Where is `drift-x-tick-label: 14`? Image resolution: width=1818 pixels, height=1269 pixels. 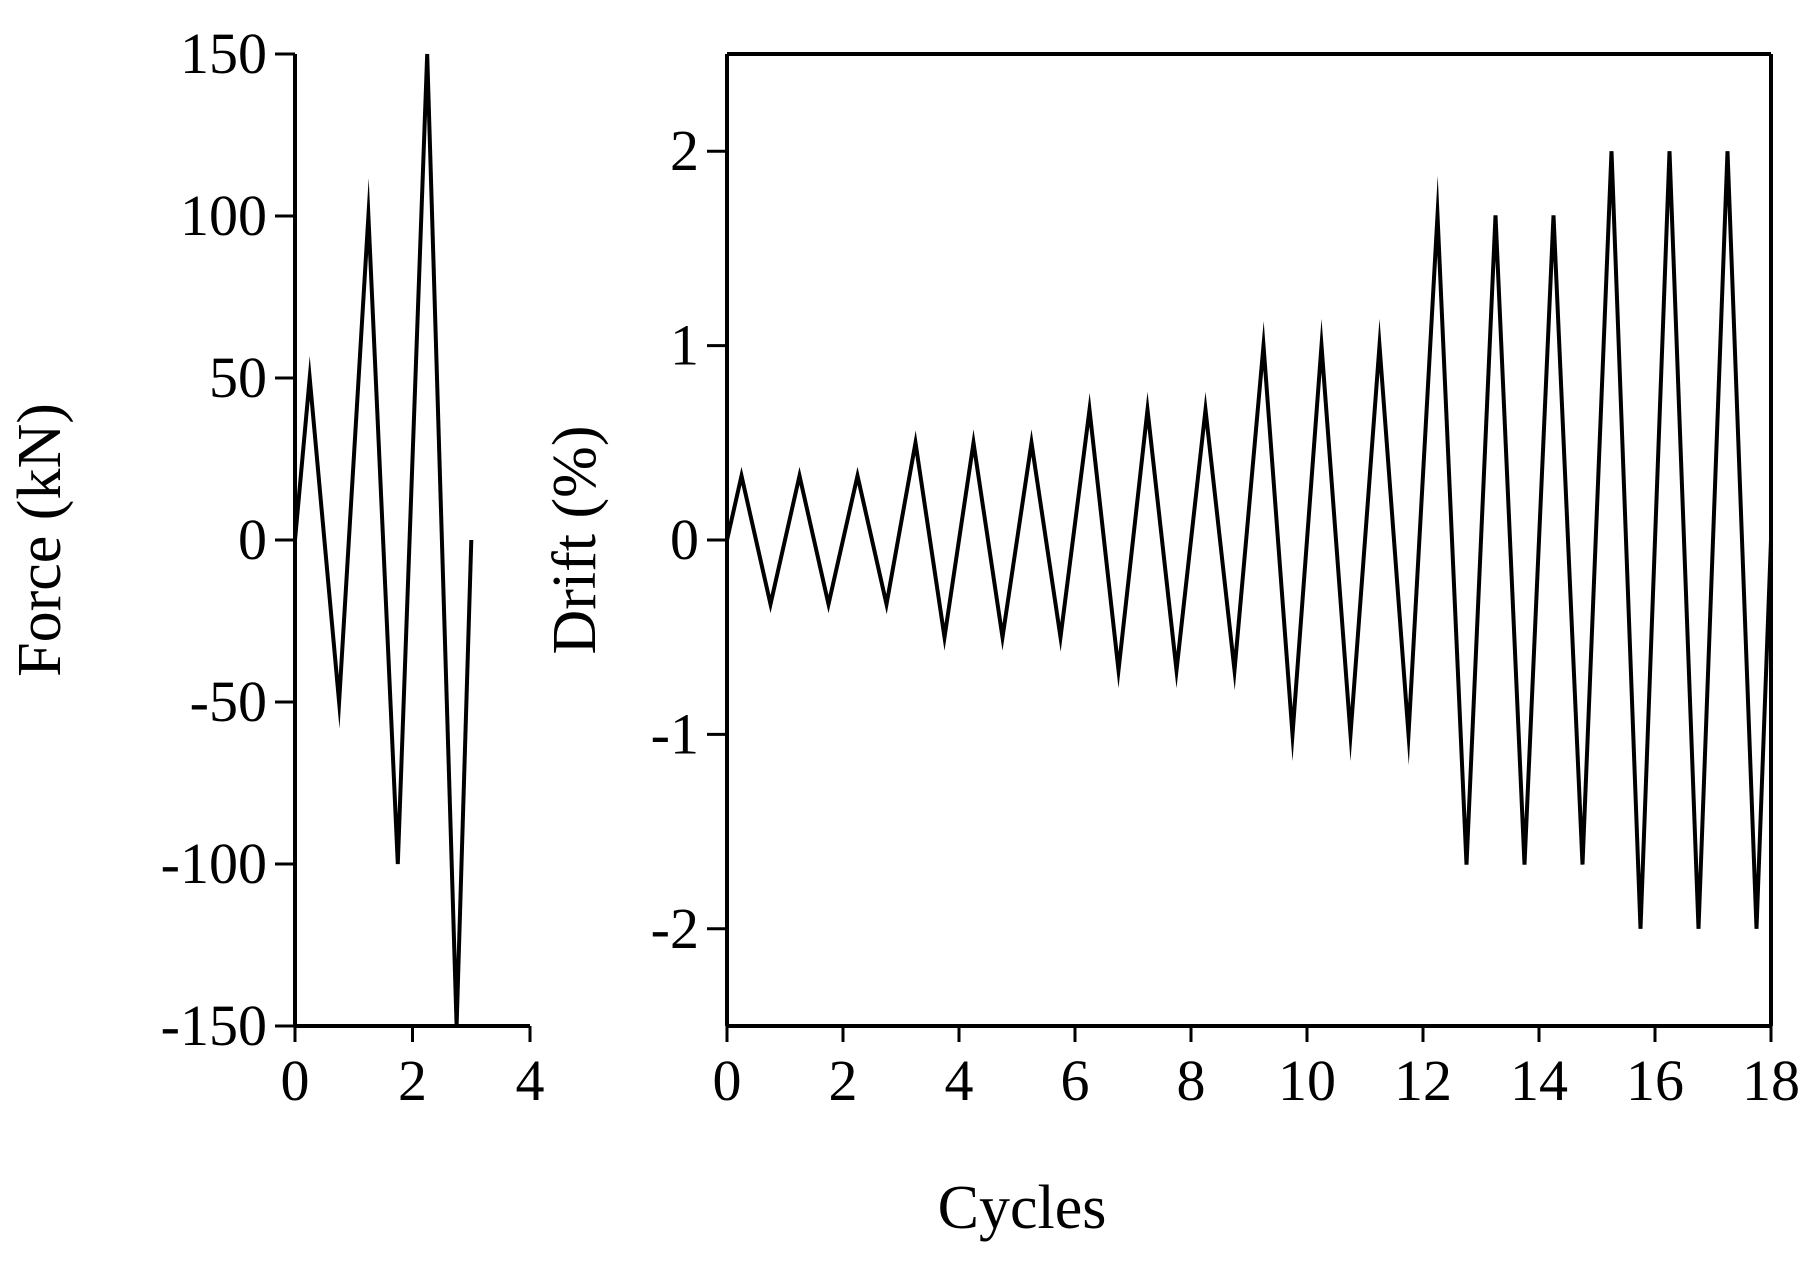 drift-x-tick-label: 14 is located at coordinates (1539, 1080).